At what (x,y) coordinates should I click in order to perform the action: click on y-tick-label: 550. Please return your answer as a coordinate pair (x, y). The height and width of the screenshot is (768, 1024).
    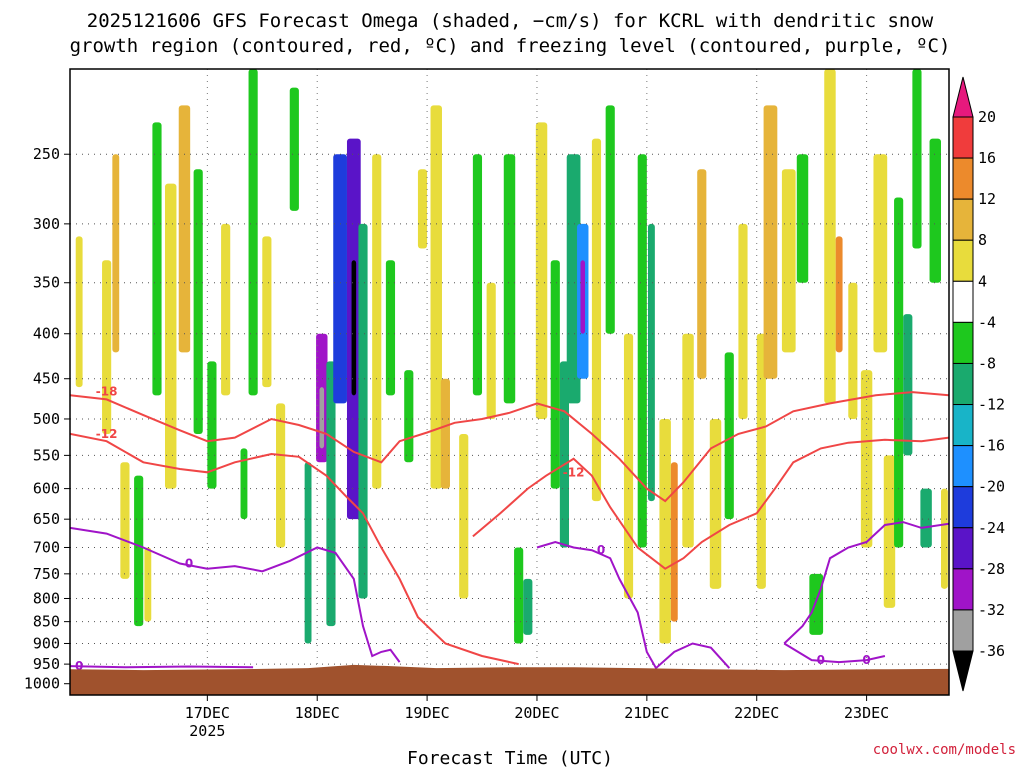
    Looking at the image, I should click on (46, 455).